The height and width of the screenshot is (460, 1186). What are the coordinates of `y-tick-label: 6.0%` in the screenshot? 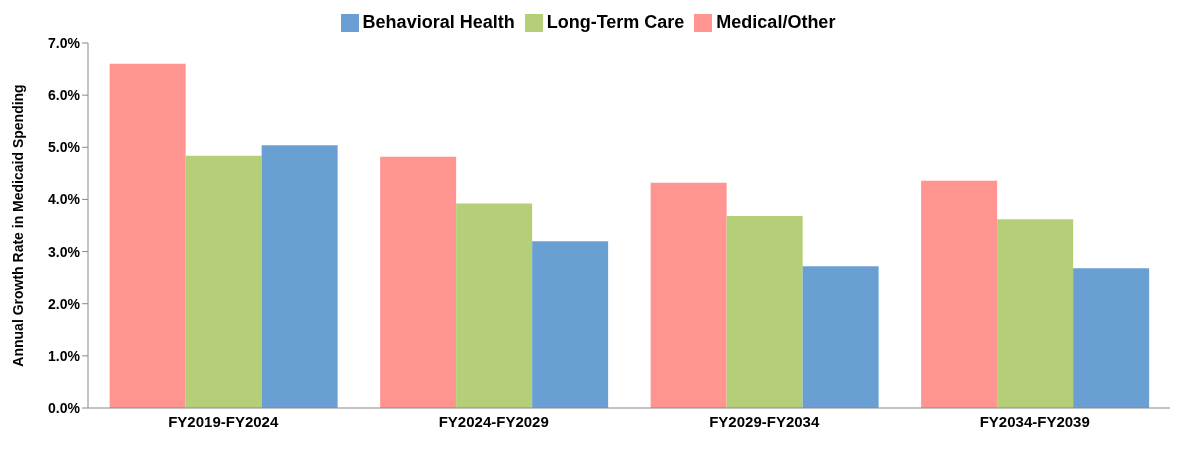 It's located at (64, 95).